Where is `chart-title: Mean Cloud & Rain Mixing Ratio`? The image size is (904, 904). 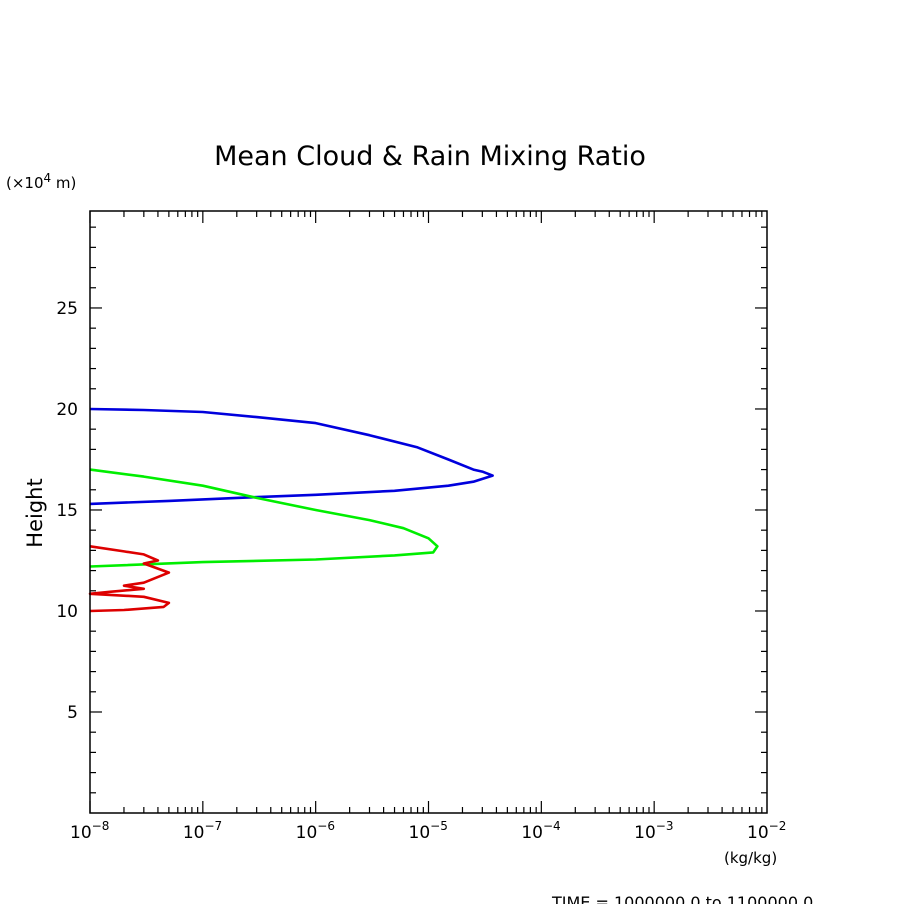 chart-title: Mean Cloud & Rain Mixing Ratio is located at coordinates (430, 156).